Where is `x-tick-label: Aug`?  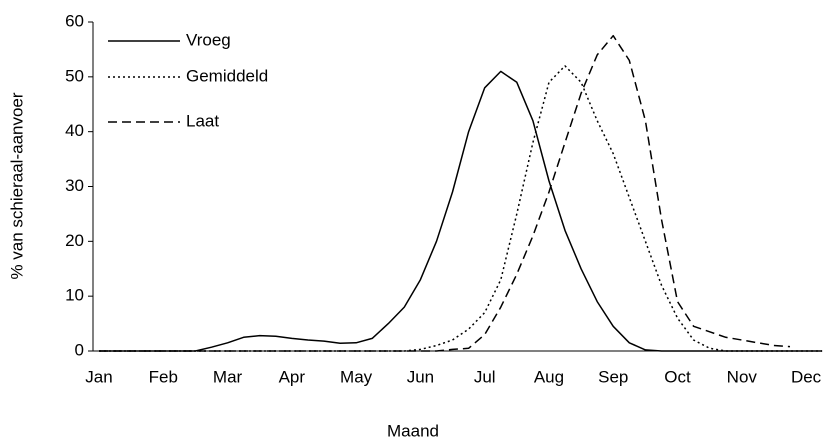
x-tick-label: Aug is located at coordinates (549, 376).